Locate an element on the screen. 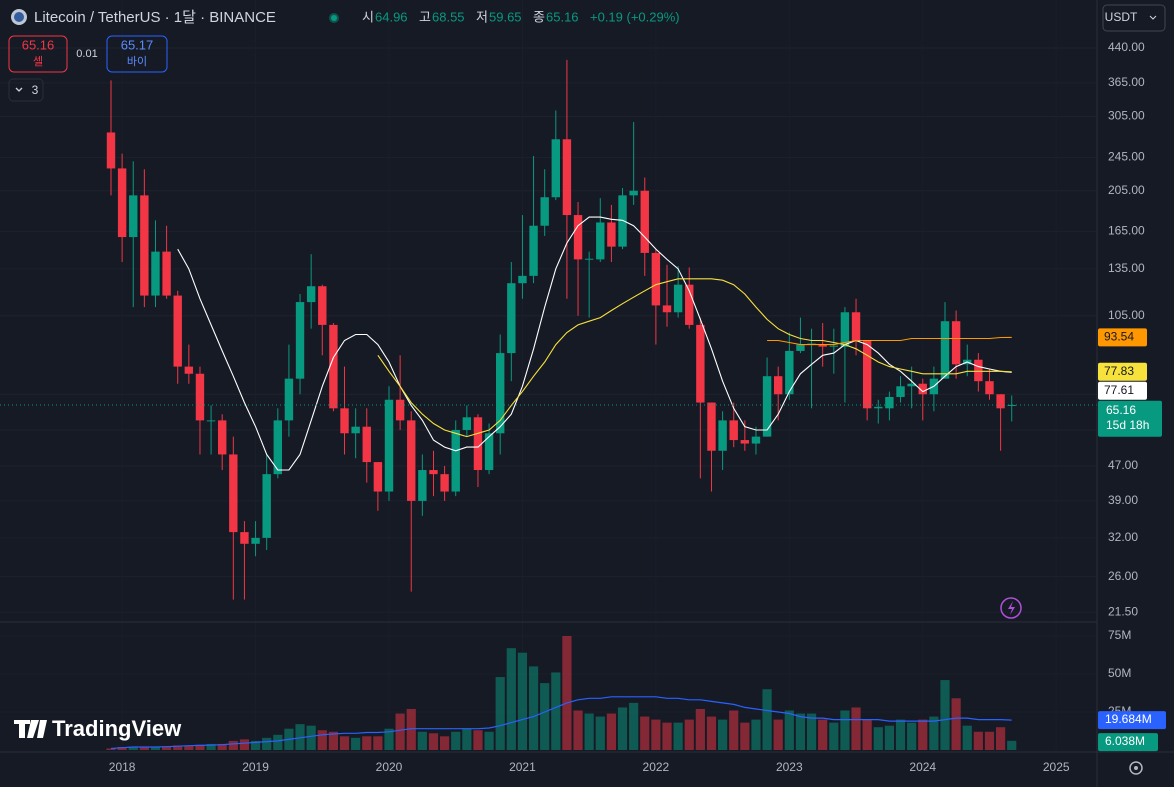  indicator-toggle is located at coordinates (26, 90).